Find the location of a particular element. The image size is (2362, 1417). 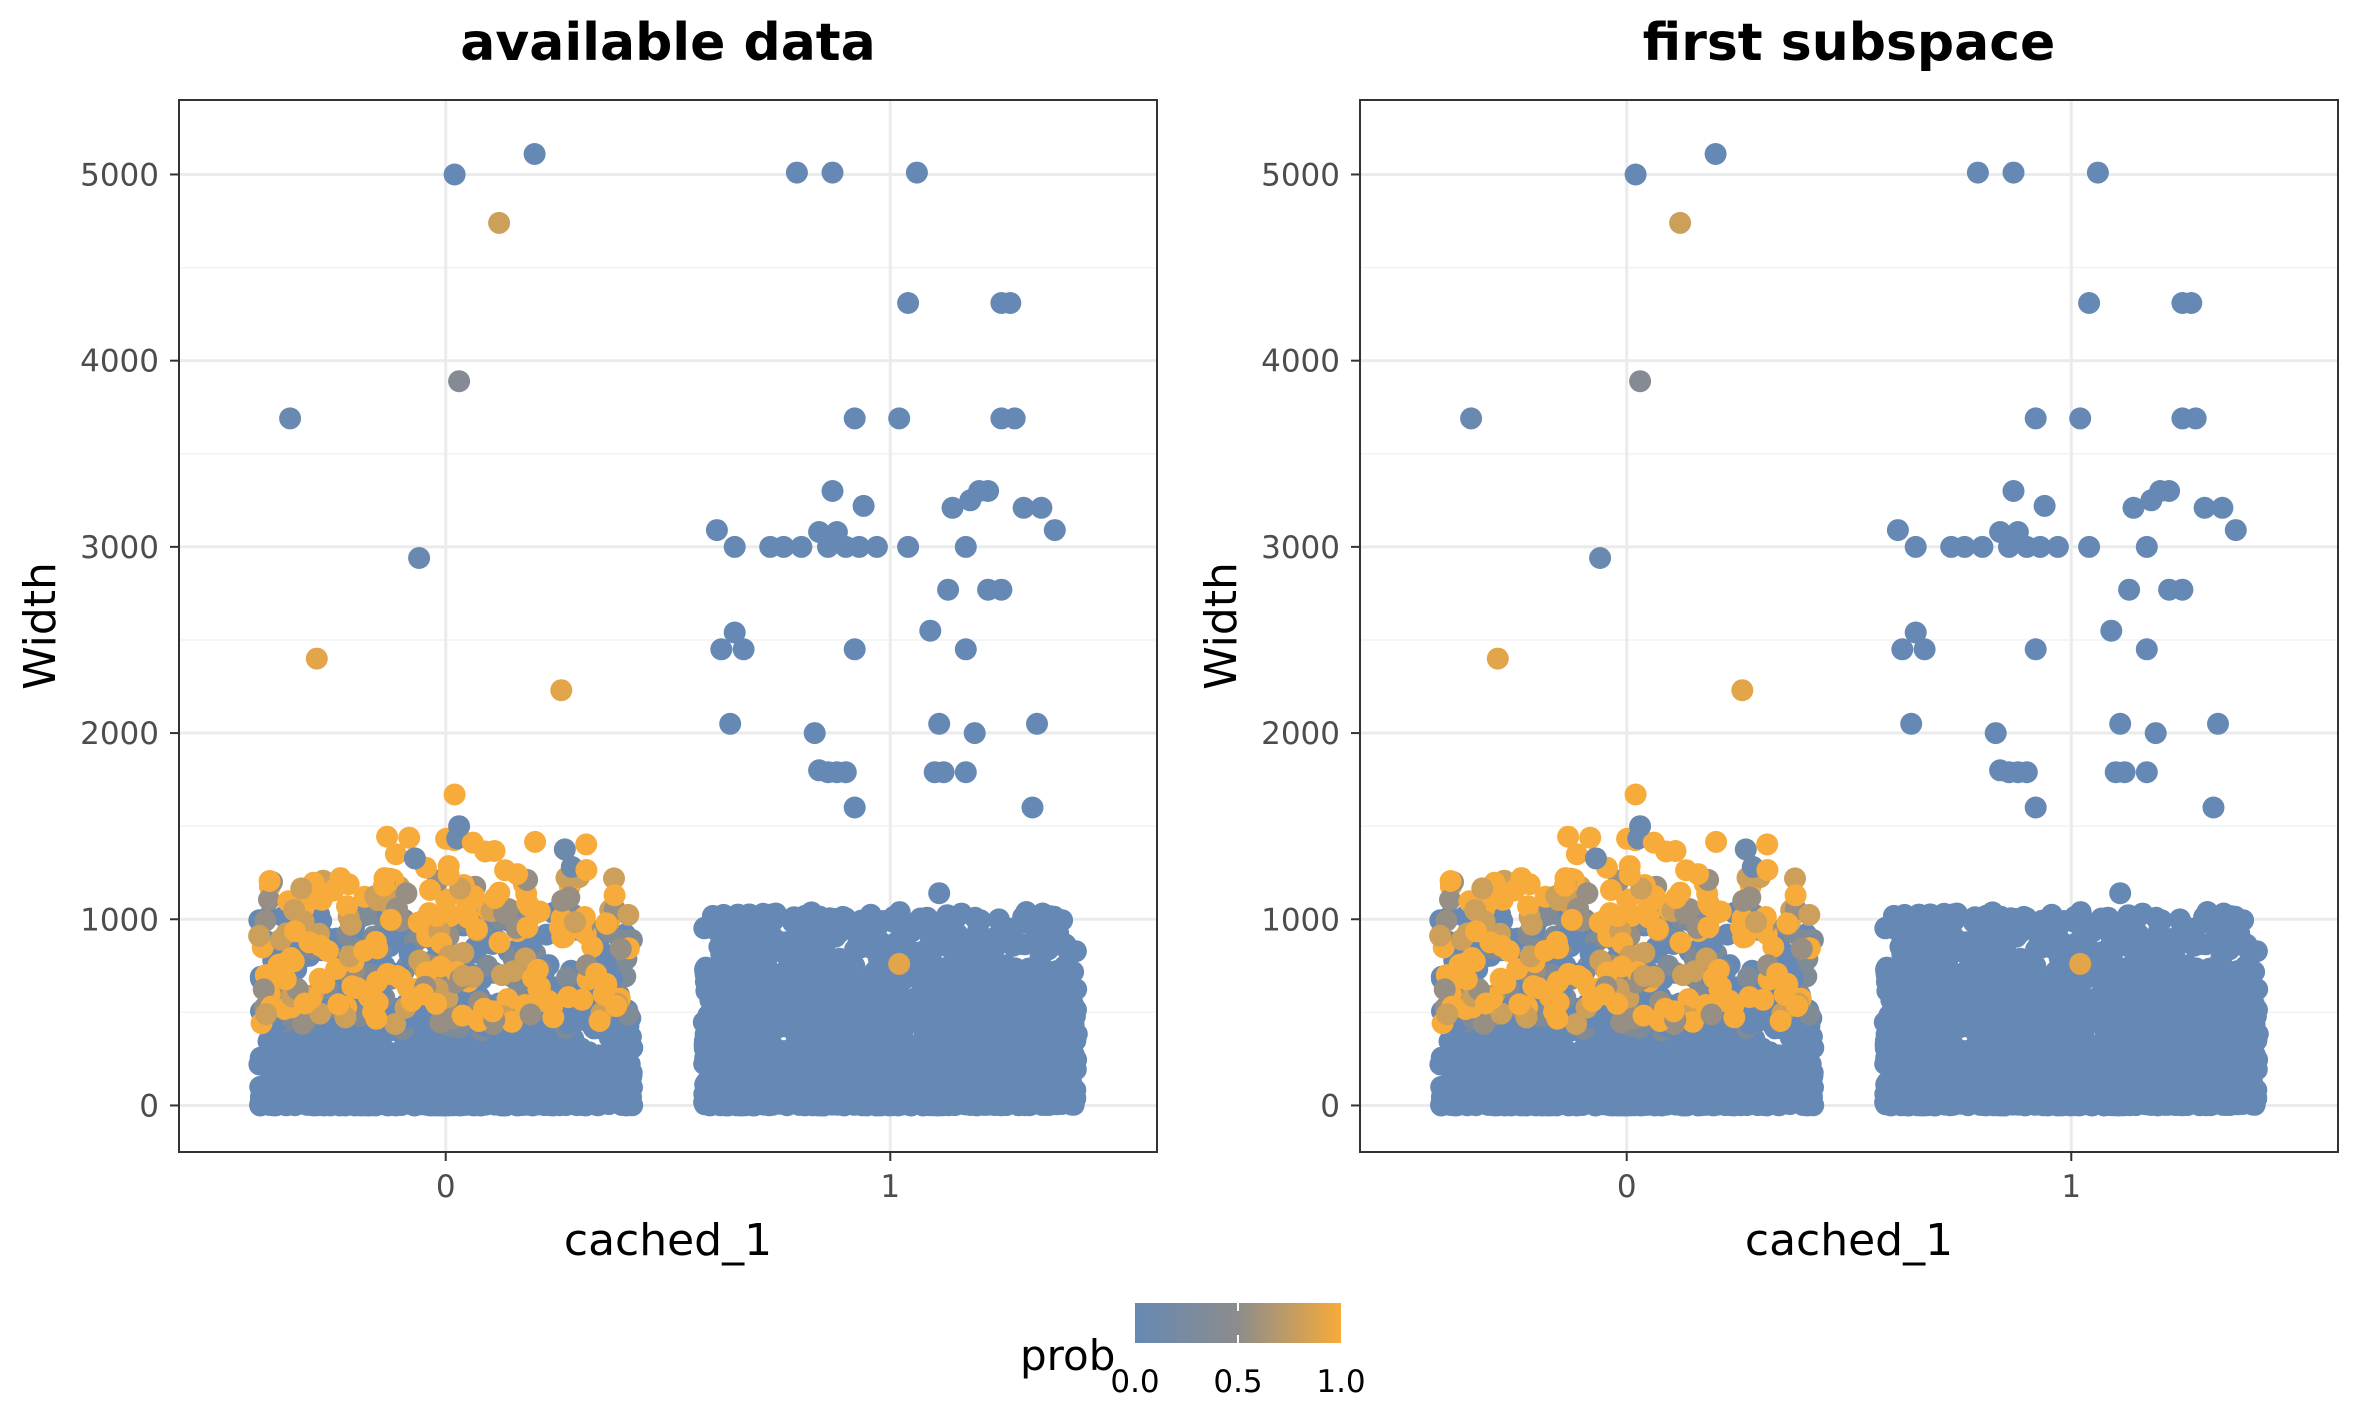

y-tick-label: 5000 is located at coordinates (119, 175).